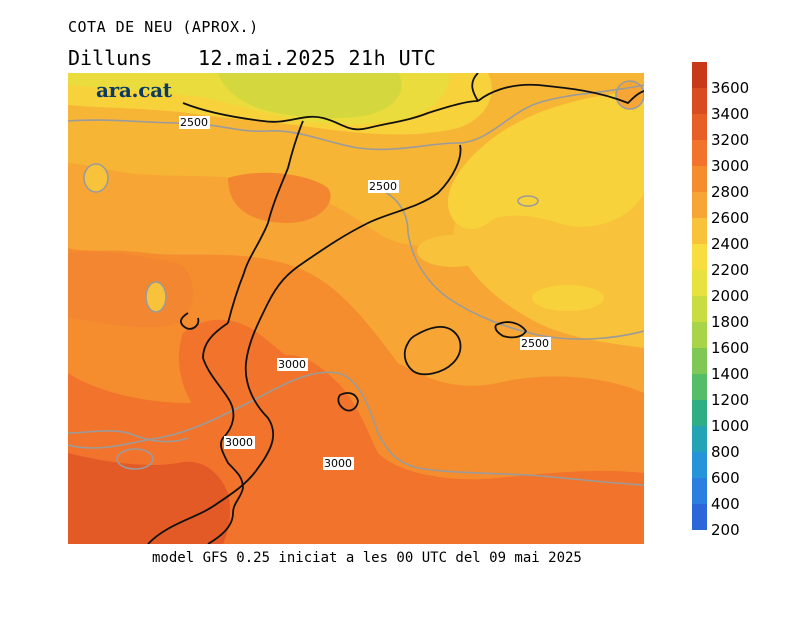 The height and width of the screenshot is (617, 800). I want to click on legend-swatch-2000, so click(699, 283).